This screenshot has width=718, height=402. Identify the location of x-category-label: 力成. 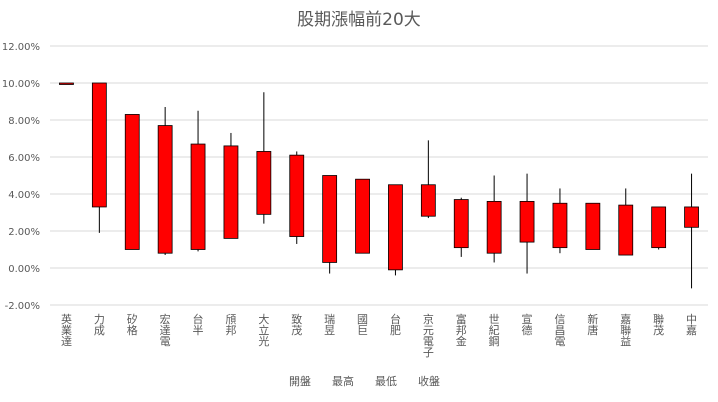
(99, 325).